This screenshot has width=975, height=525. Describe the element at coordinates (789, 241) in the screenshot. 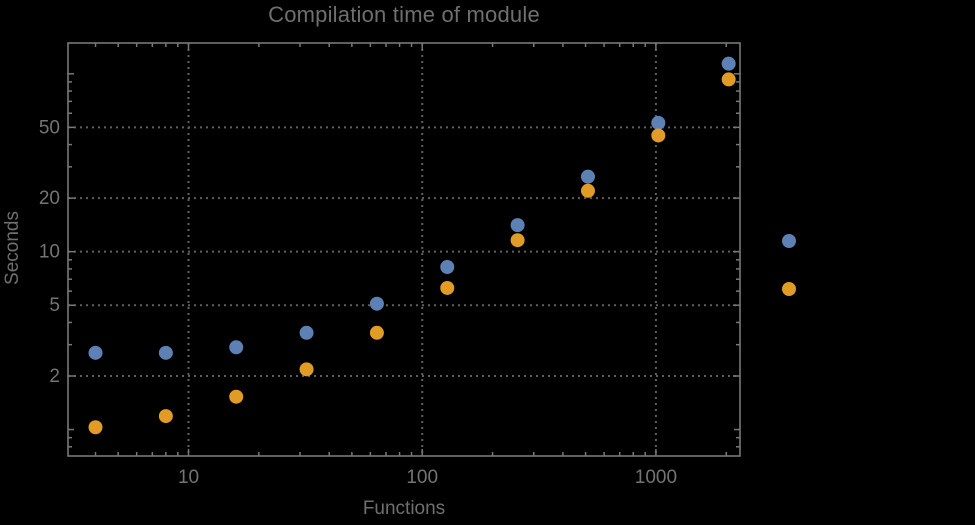

I see `legend-marker-series-1-blue` at that location.